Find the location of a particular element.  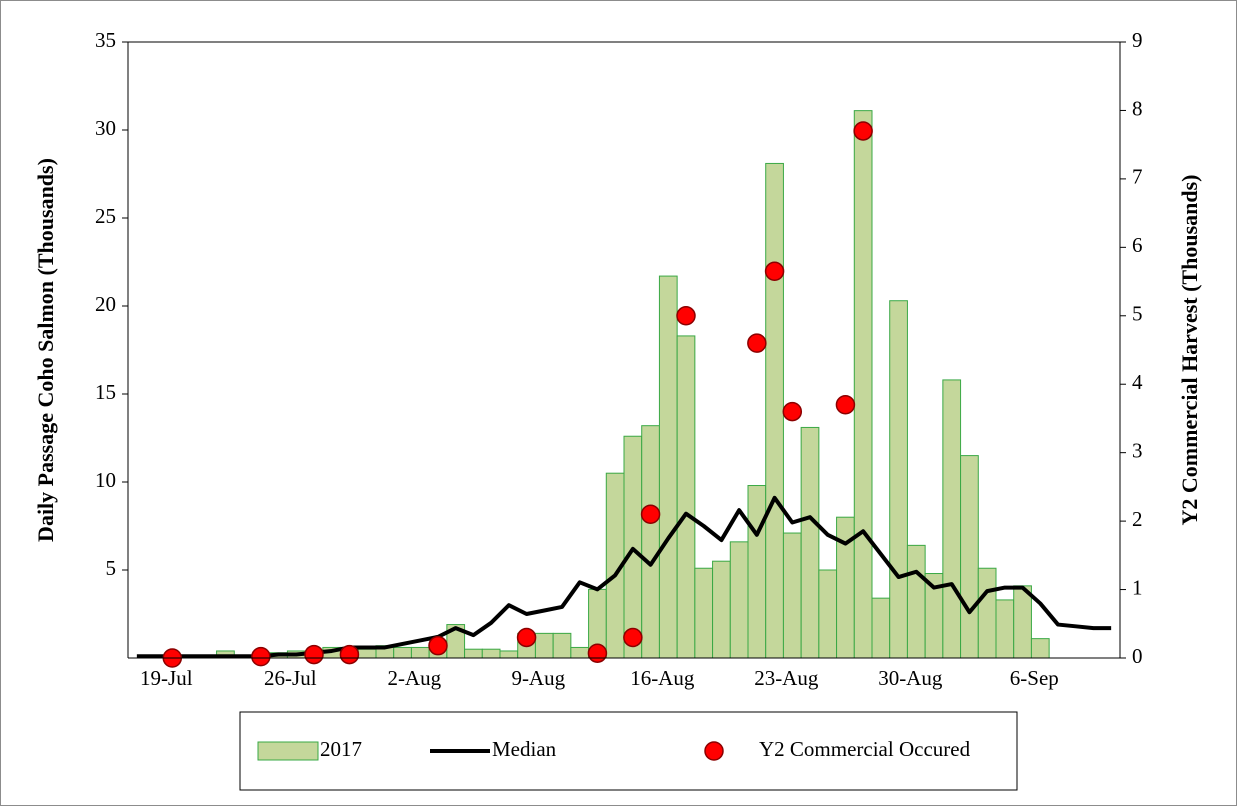

y2-axis-title: Y2 Commercial Harvest (Thousands) is located at coordinates (1189, 350).